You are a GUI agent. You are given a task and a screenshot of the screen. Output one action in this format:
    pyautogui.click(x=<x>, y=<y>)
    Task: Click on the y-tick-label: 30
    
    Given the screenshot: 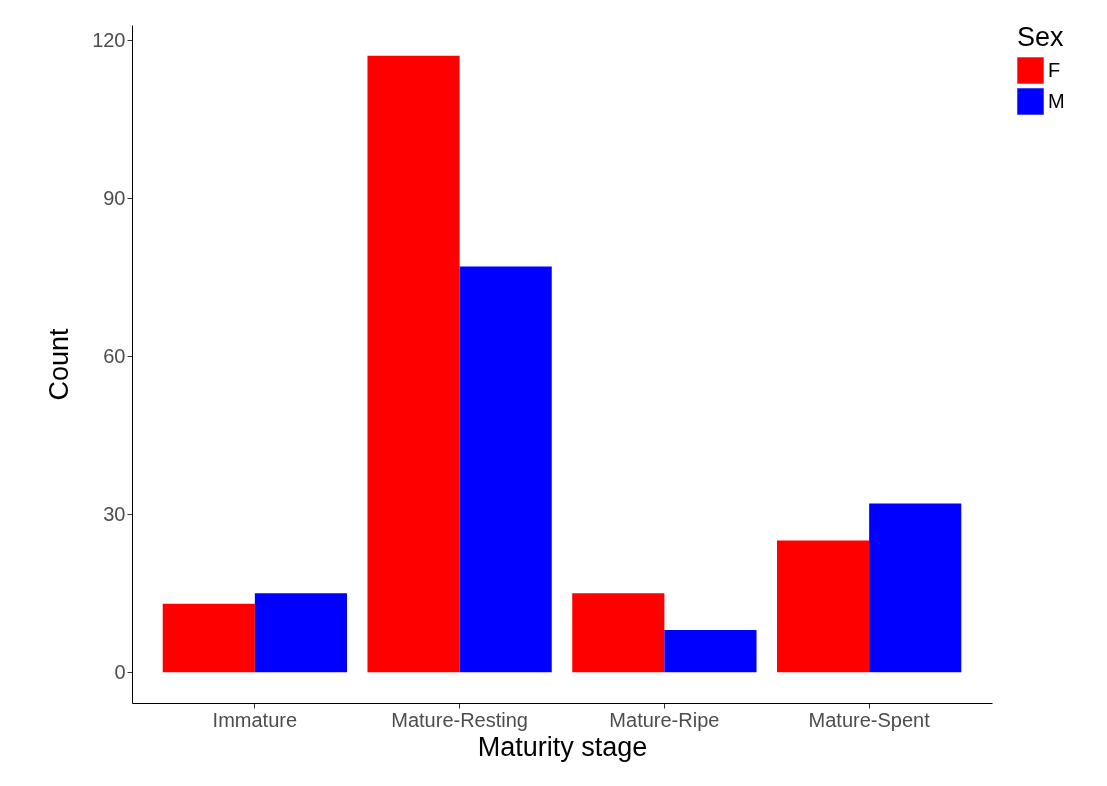 What is the action you would take?
    pyautogui.click(x=114, y=513)
    